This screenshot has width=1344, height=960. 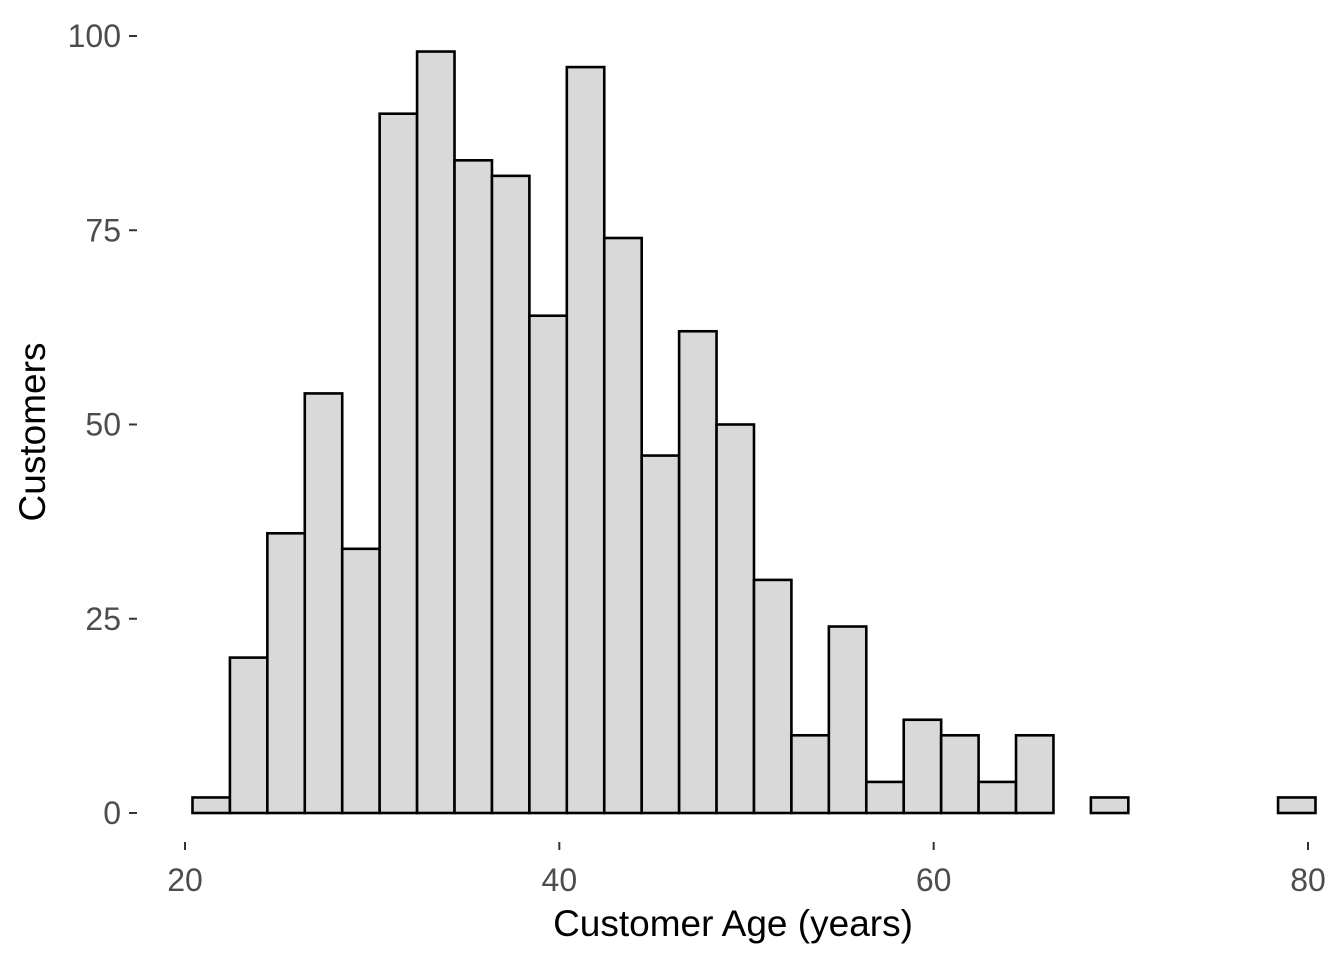 What do you see at coordinates (1308, 880) in the screenshot?
I see `x-tick-label: 80` at bounding box center [1308, 880].